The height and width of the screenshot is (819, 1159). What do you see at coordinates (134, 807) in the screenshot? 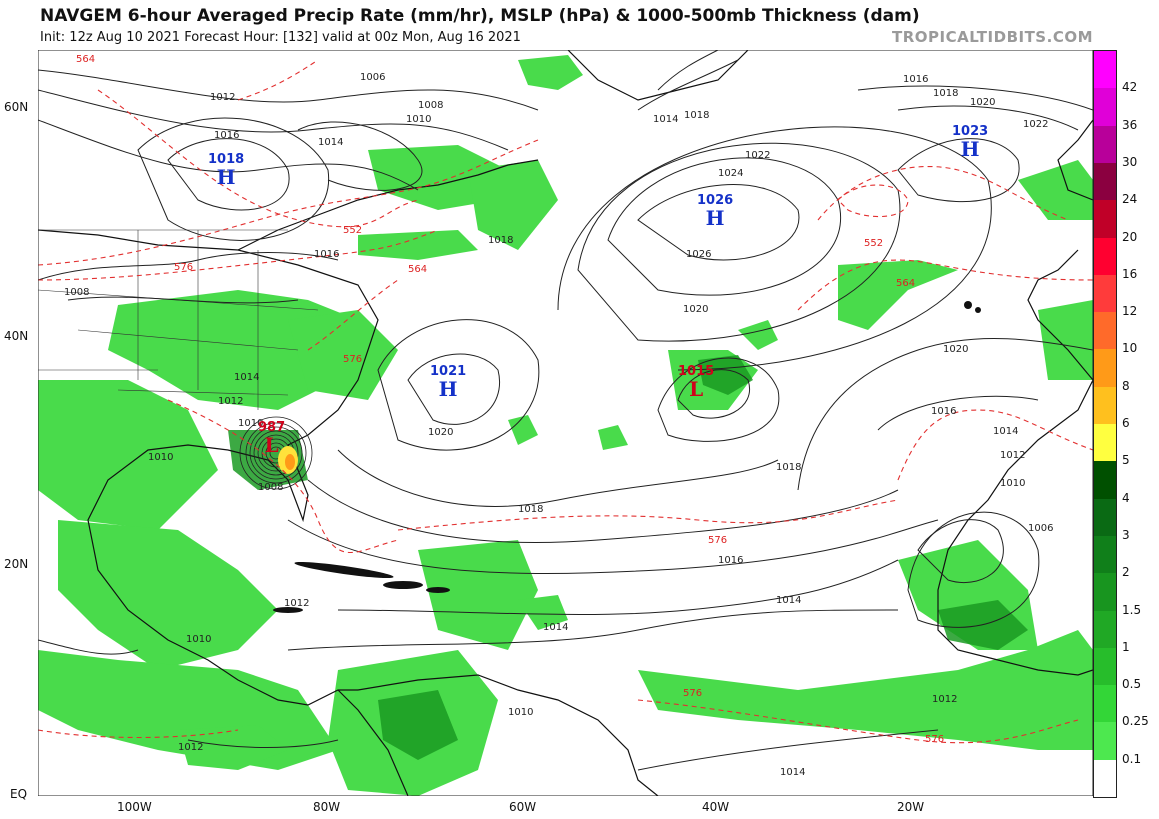
I see `lon-label-100w: 100W` at bounding box center [134, 807].